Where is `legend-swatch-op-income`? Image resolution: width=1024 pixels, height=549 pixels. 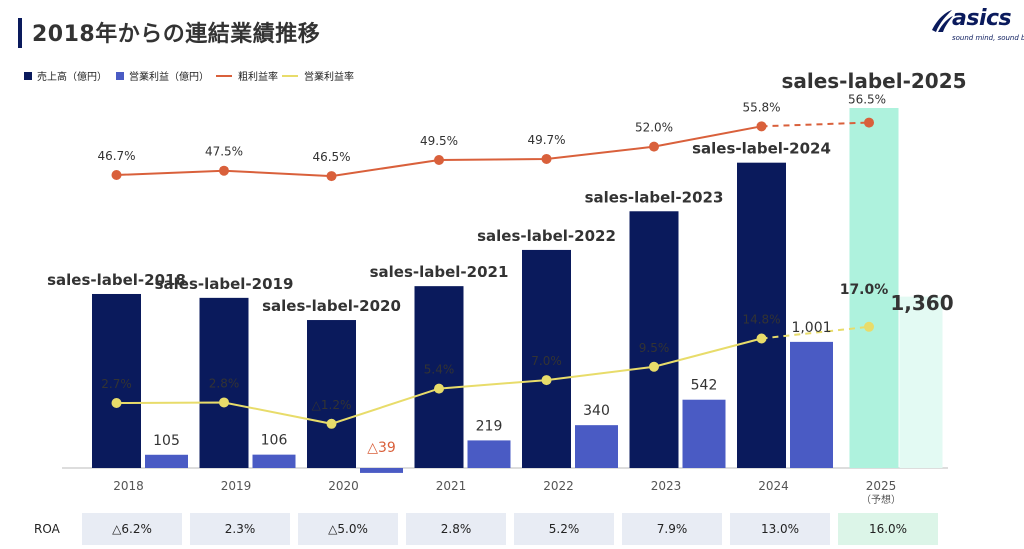 legend-swatch-op-income is located at coordinates (120, 75).